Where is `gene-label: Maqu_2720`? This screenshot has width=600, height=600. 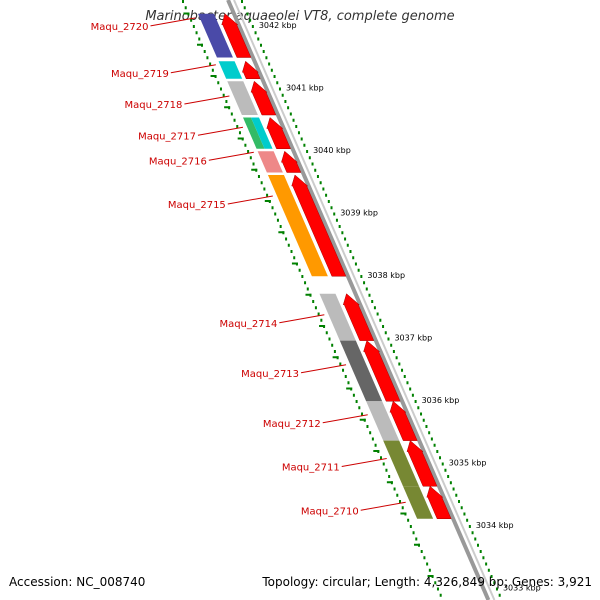 gene-label: Maqu_2720 is located at coordinates (120, 27).